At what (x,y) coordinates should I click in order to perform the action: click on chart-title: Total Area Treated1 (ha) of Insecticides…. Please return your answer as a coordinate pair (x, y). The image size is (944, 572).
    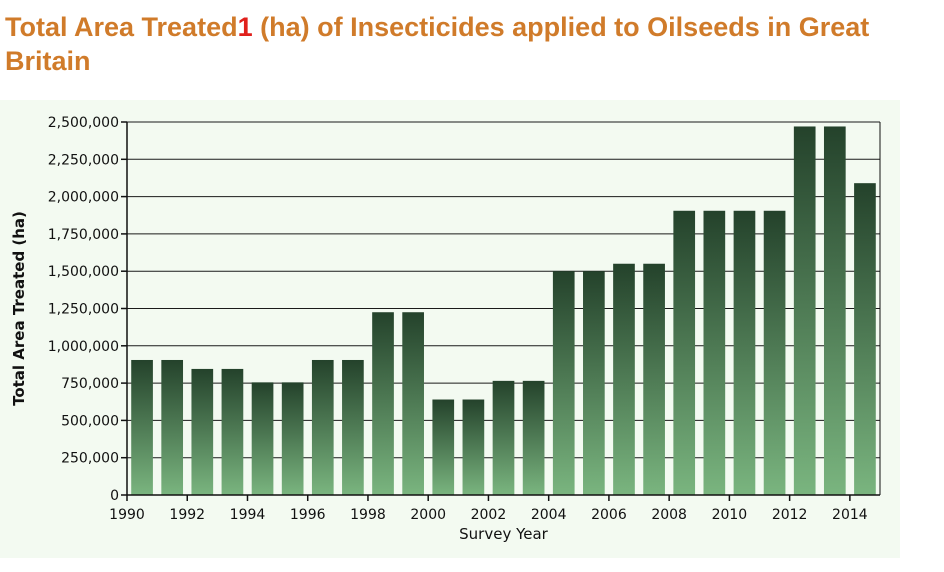
    Looking at the image, I should click on (470, 44).